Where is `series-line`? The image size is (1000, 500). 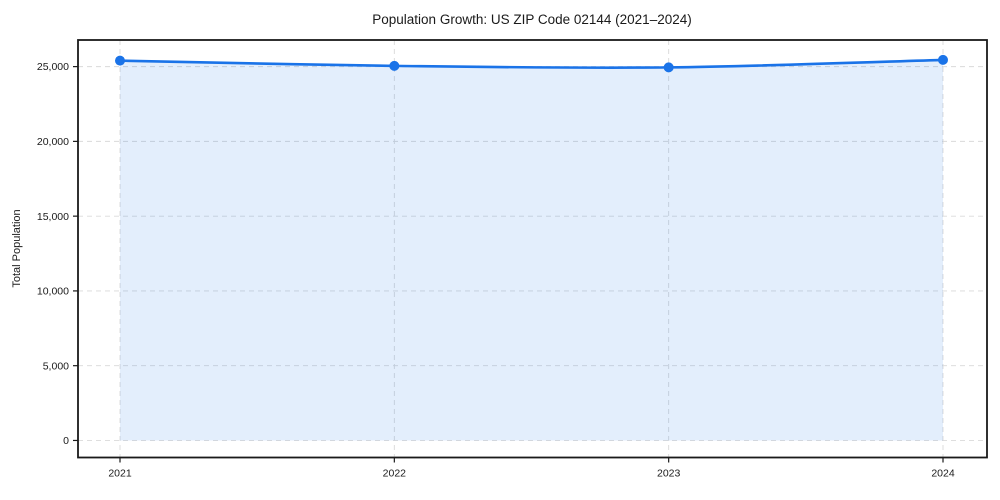 series-line is located at coordinates (531, 64).